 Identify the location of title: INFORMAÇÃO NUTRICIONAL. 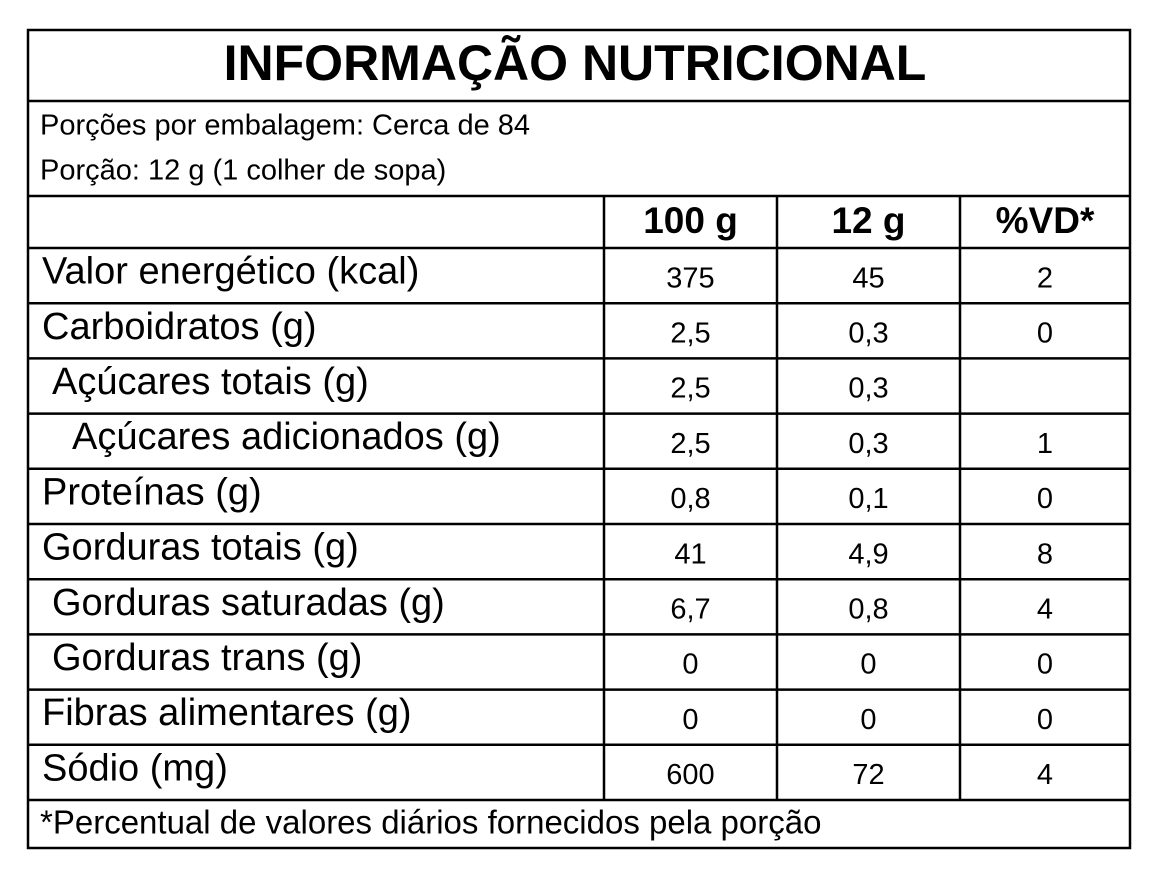
(575, 63).